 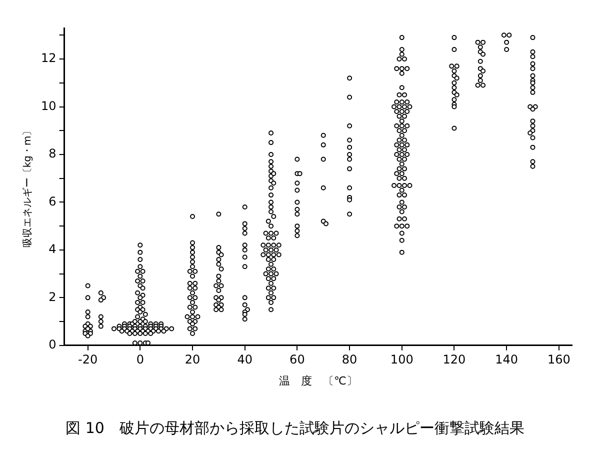 I want to click on x-tick-label: 0, so click(x=140, y=359).